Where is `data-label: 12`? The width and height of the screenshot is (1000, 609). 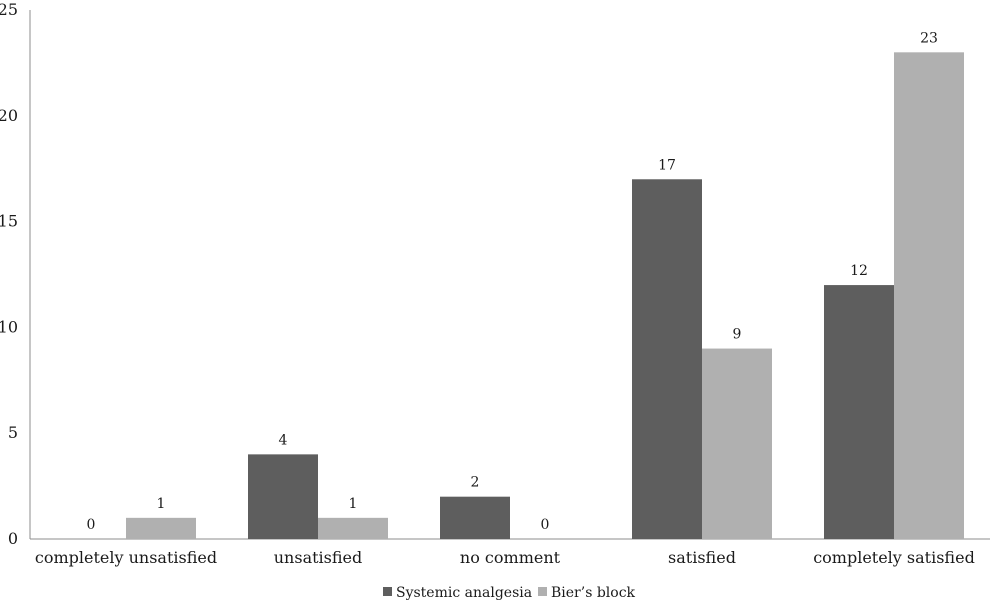 data-label: 12 is located at coordinates (859, 271).